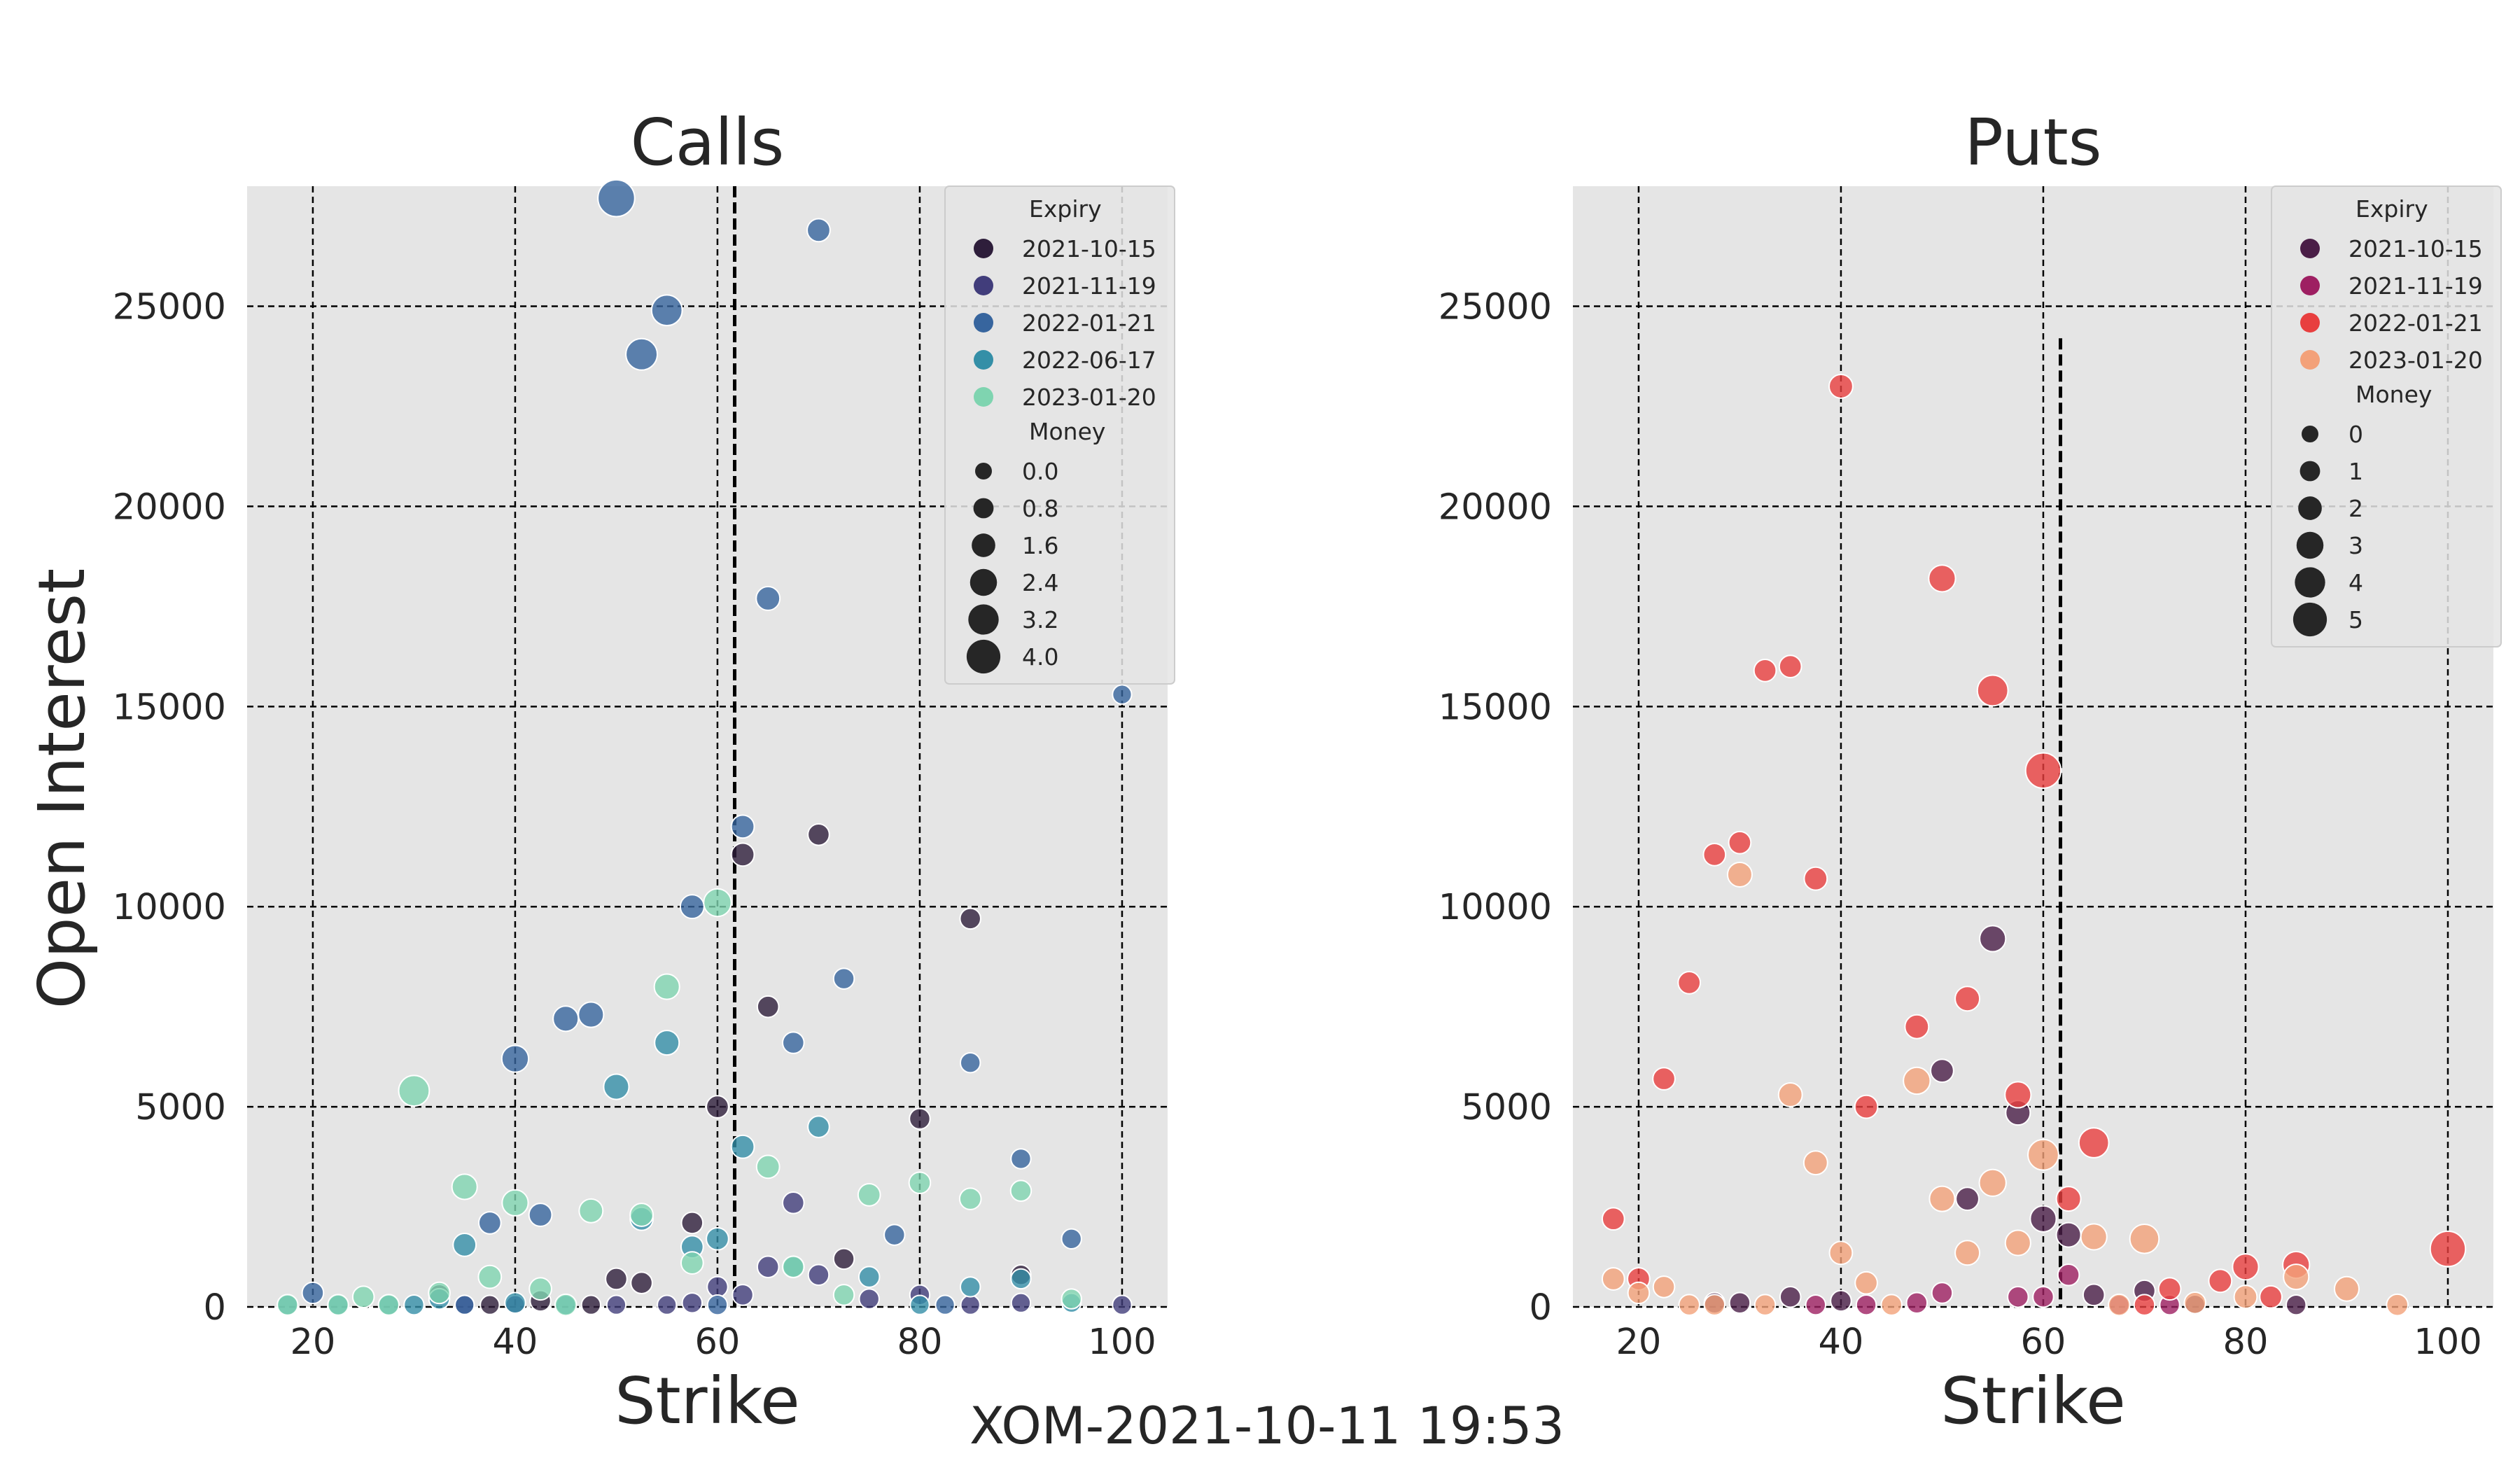 Image resolution: width=2520 pixels, height=1470 pixels. What do you see at coordinates (61, 788) in the screenshot?
I see `y-axis-label: Open Interest` at bounding box center [61, 788].